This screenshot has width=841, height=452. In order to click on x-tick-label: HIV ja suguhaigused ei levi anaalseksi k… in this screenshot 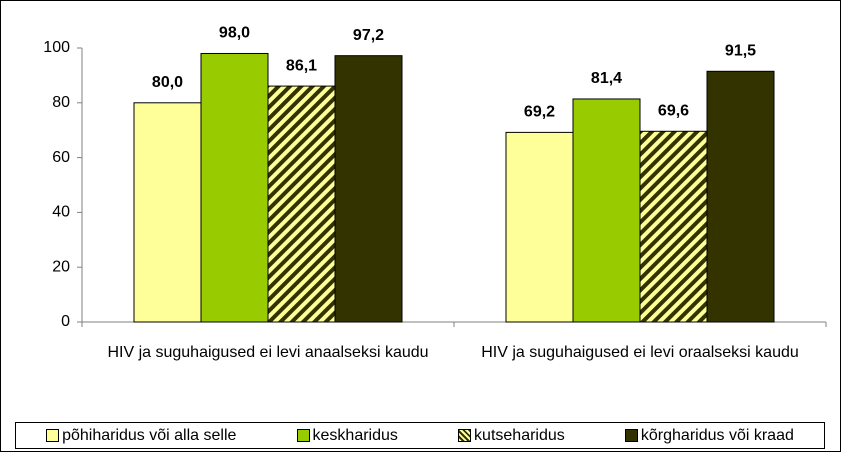, I will do `click(268, 352)`.